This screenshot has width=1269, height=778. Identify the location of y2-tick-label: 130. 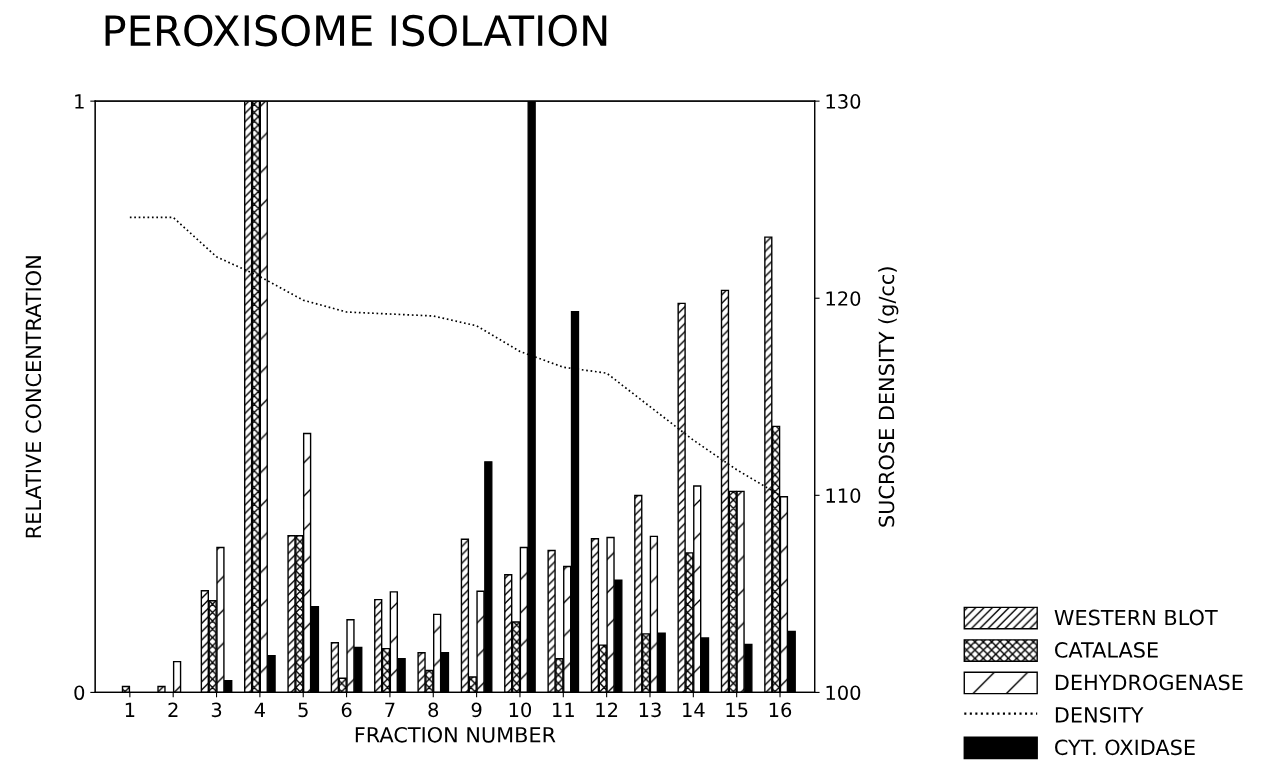
(843, 101).